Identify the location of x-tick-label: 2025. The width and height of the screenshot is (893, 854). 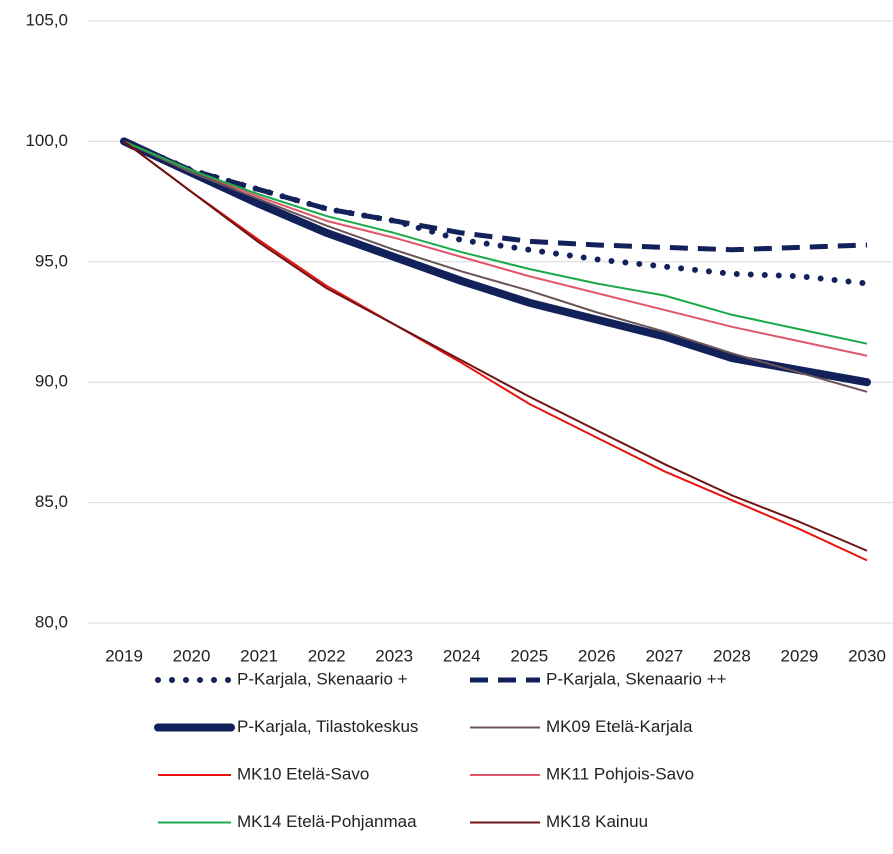
(529, 655).